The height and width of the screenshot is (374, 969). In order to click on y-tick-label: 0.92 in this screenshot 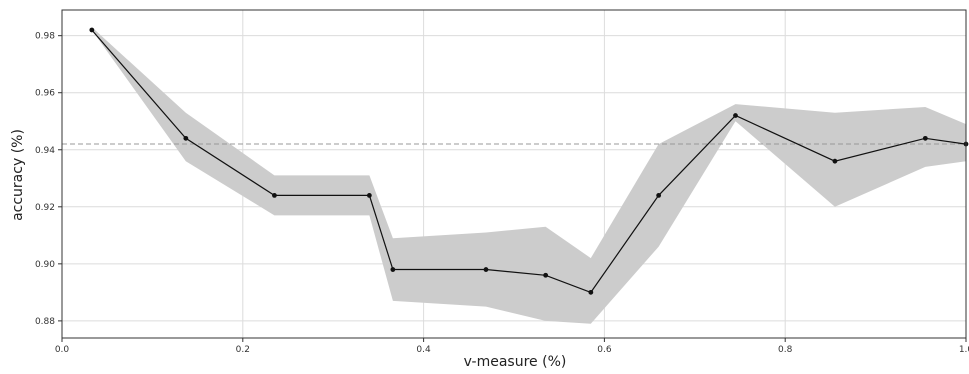, I will do `click(45, 208)`.